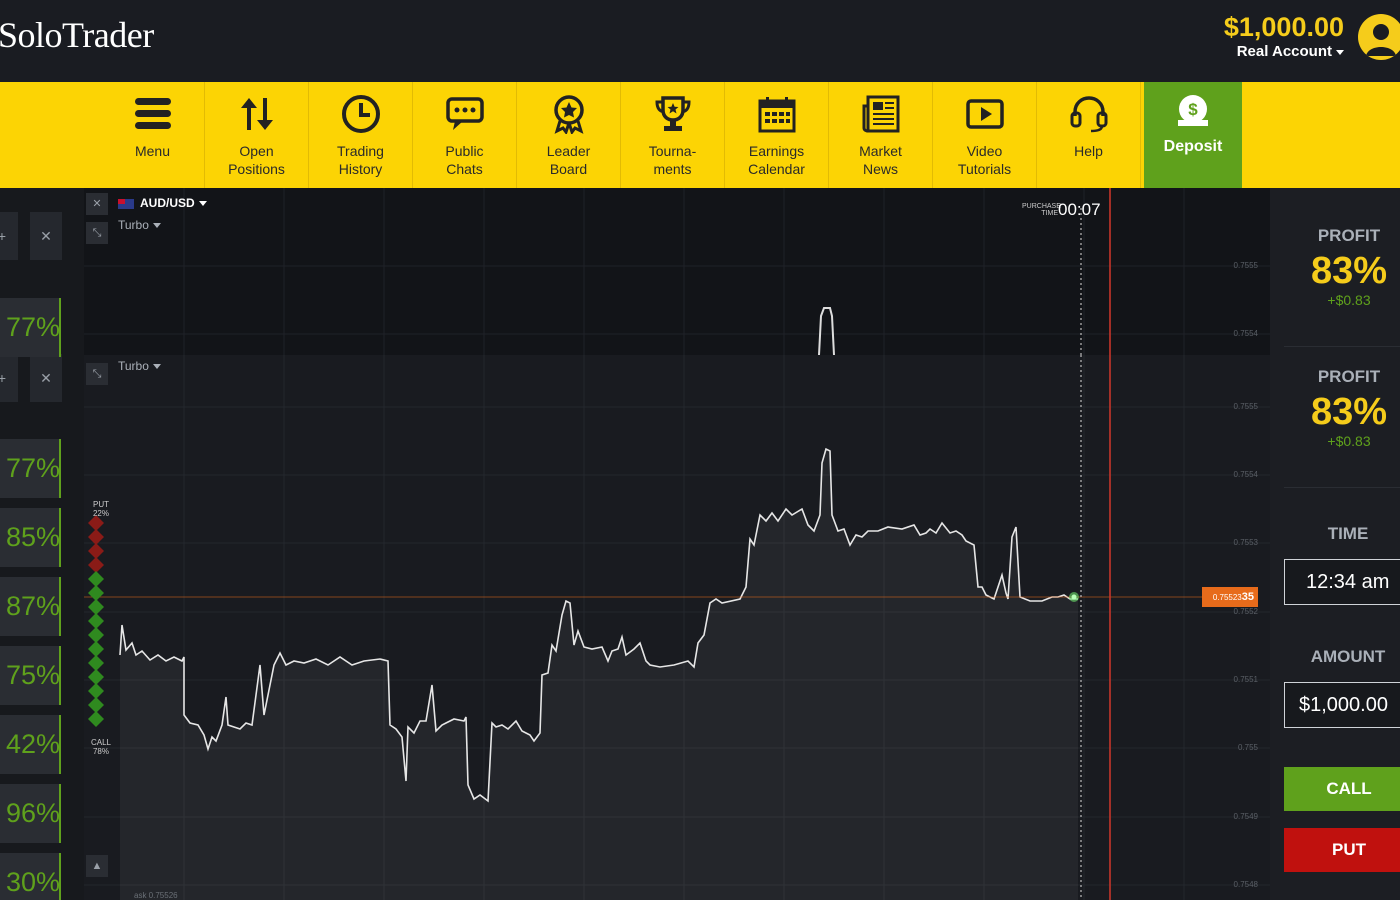 The width and height of the screenshot is (1400, 900). I want to click on toolbar-label: Menu, so click(152, 151).